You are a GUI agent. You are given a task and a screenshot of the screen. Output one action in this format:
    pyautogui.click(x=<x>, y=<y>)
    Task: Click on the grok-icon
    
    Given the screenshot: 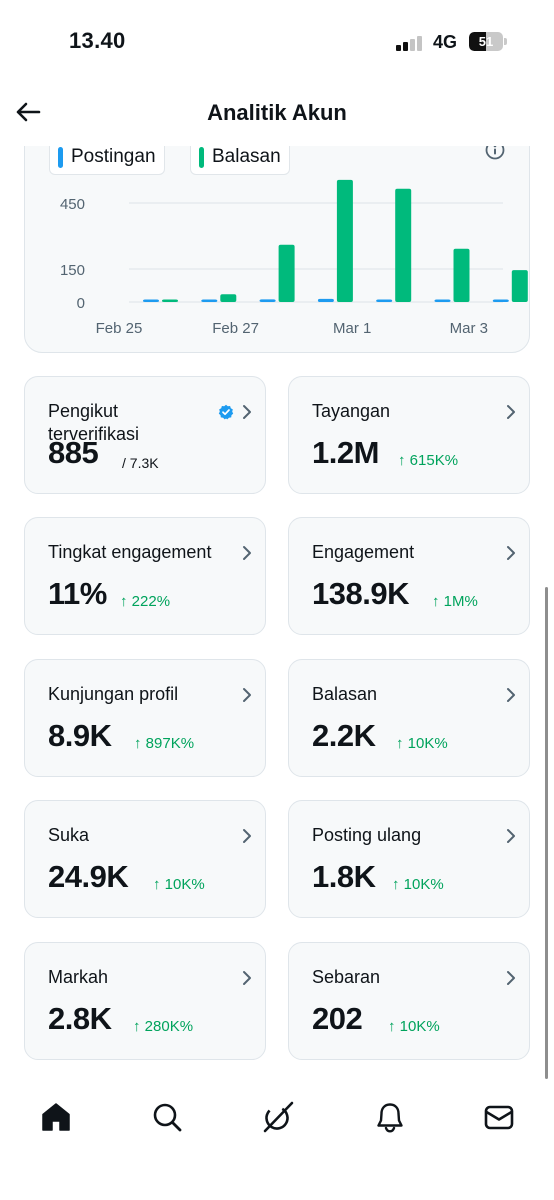 What is the action you would take?
    pyautogui.click(x=278, y=1117)
    